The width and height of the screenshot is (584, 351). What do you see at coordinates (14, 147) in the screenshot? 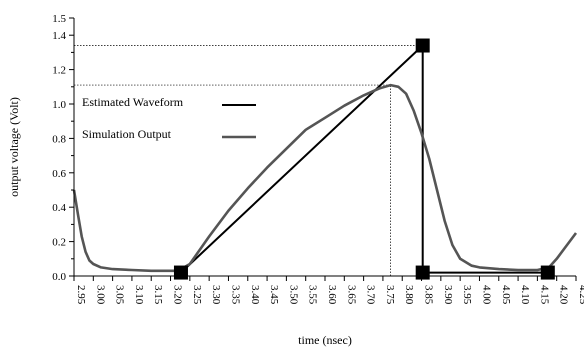
I see `y-axis-title: output voltage (Volt)` at bounding box center [14, 147].